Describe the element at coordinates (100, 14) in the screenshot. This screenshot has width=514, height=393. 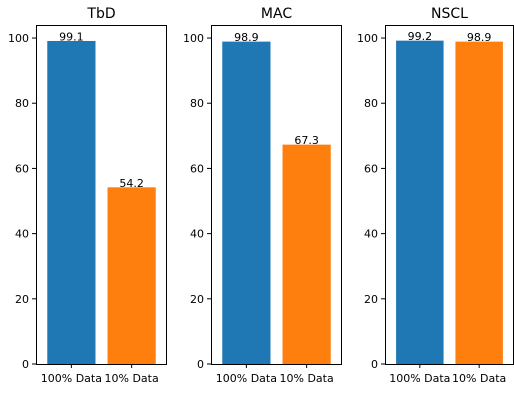
I see `chart-title-1: TbD` at that location.